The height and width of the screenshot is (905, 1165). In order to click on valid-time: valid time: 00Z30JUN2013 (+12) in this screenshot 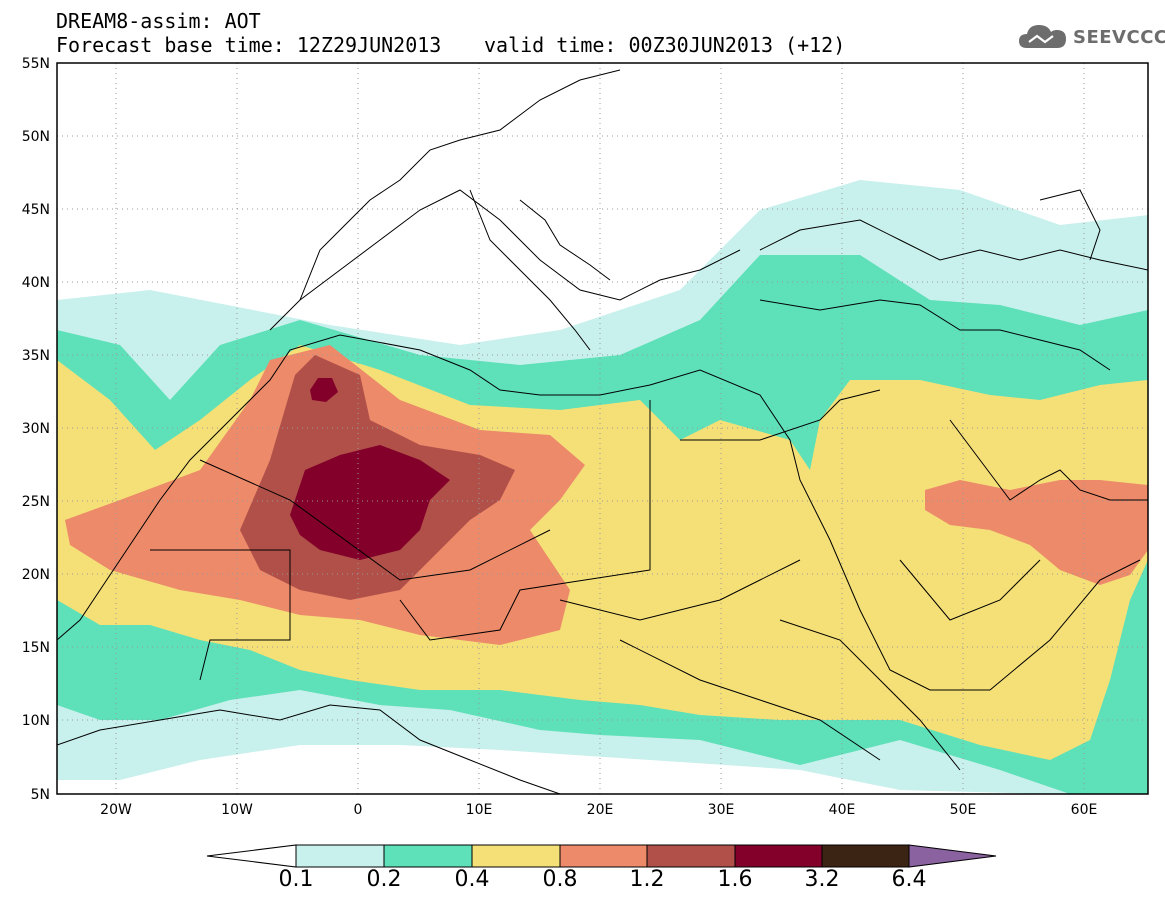, I will do `click(665, 45)`.